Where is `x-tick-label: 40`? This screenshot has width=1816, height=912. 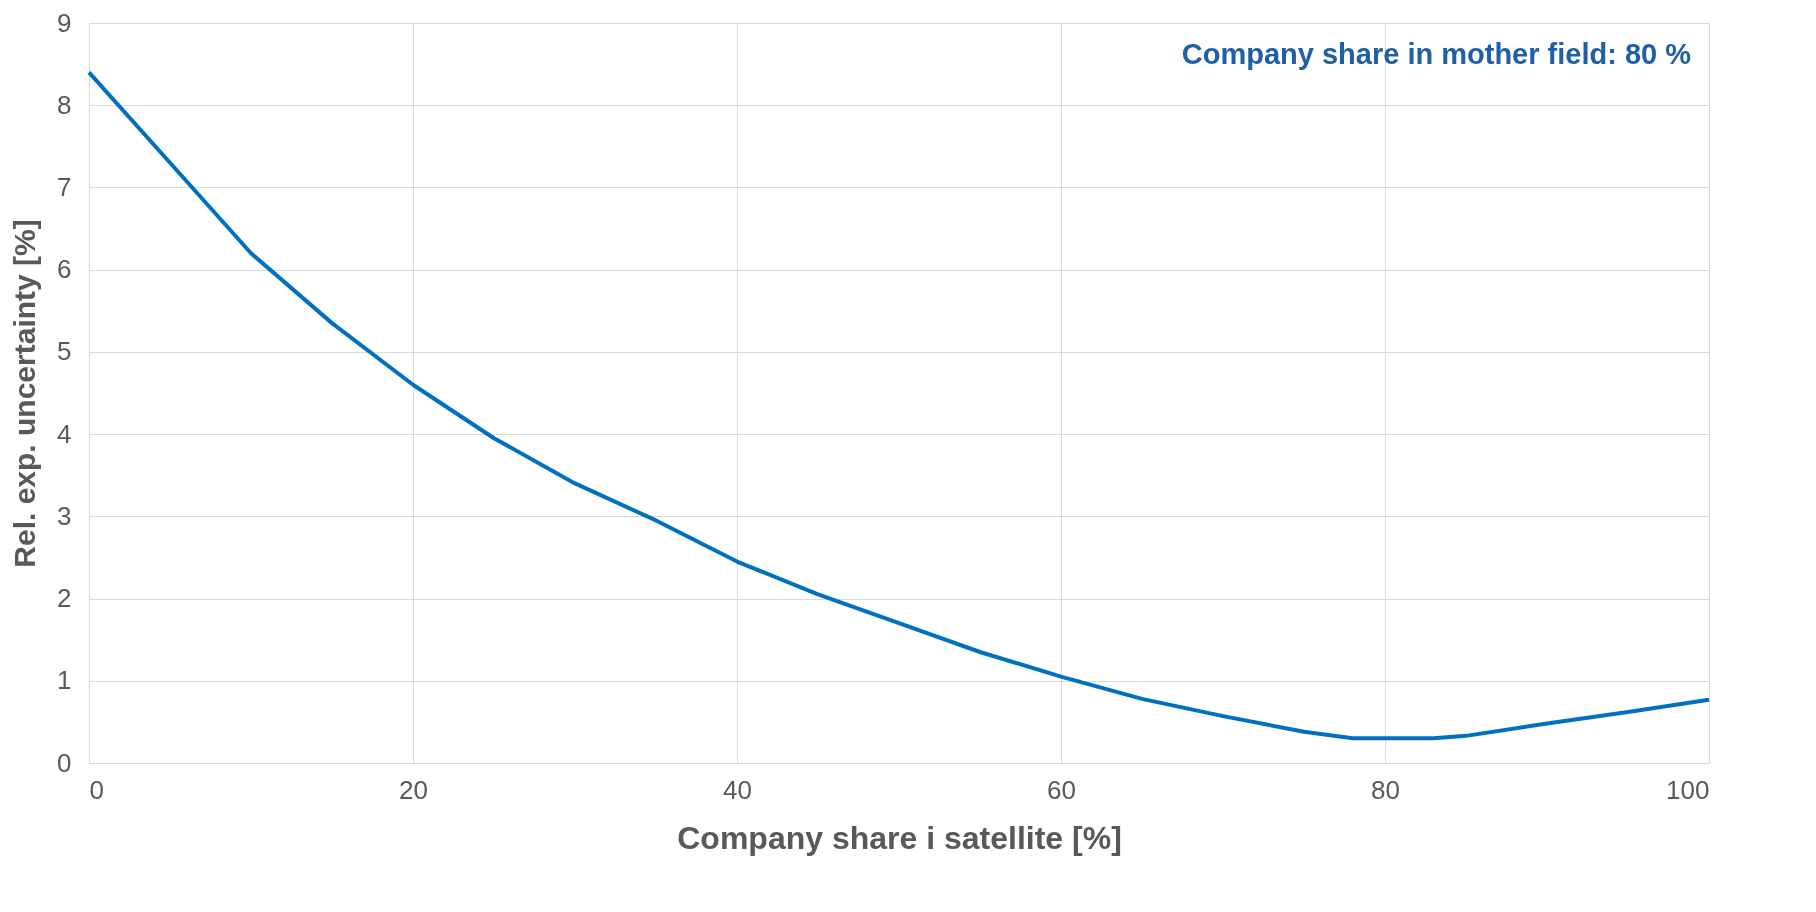
x-tick-label: 40 is located at coordinates (737, 789).